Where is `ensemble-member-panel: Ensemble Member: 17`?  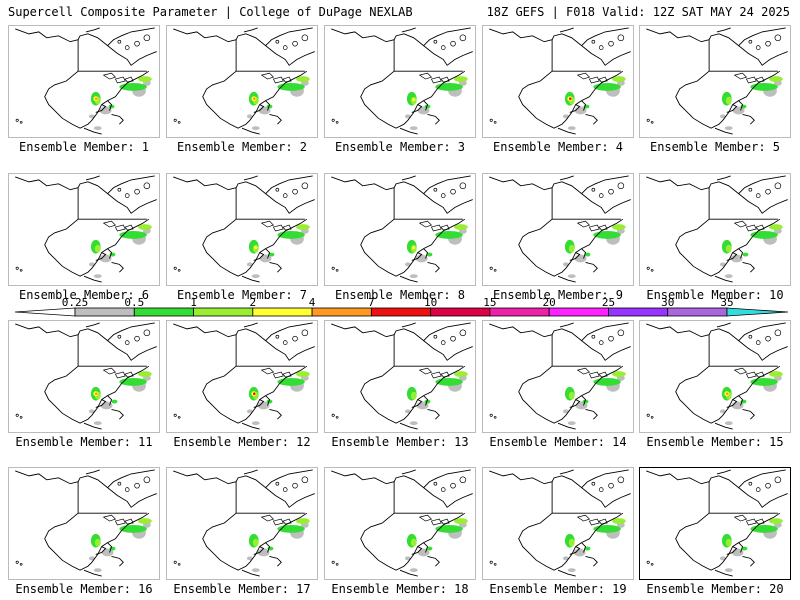
ensemble-member-panel: Ensemble Member: 17 is located at coordinates (242, 533).